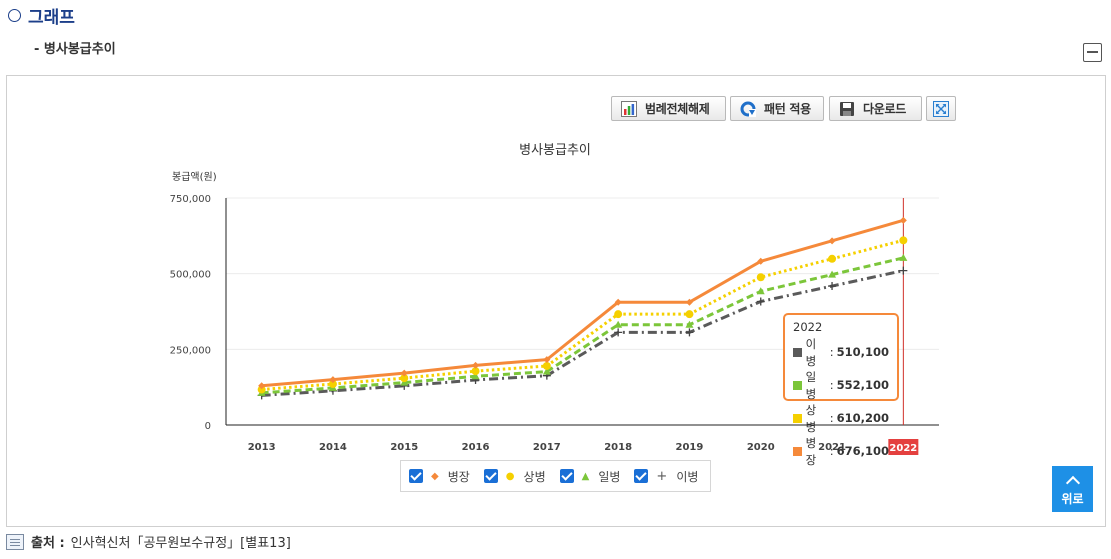 The width and height of the screenshot is (1111, 559). What do you see at coordinates (534, 476) in the screenshot?
I see `legend-label: 상병` at bounding box center [534, 476].